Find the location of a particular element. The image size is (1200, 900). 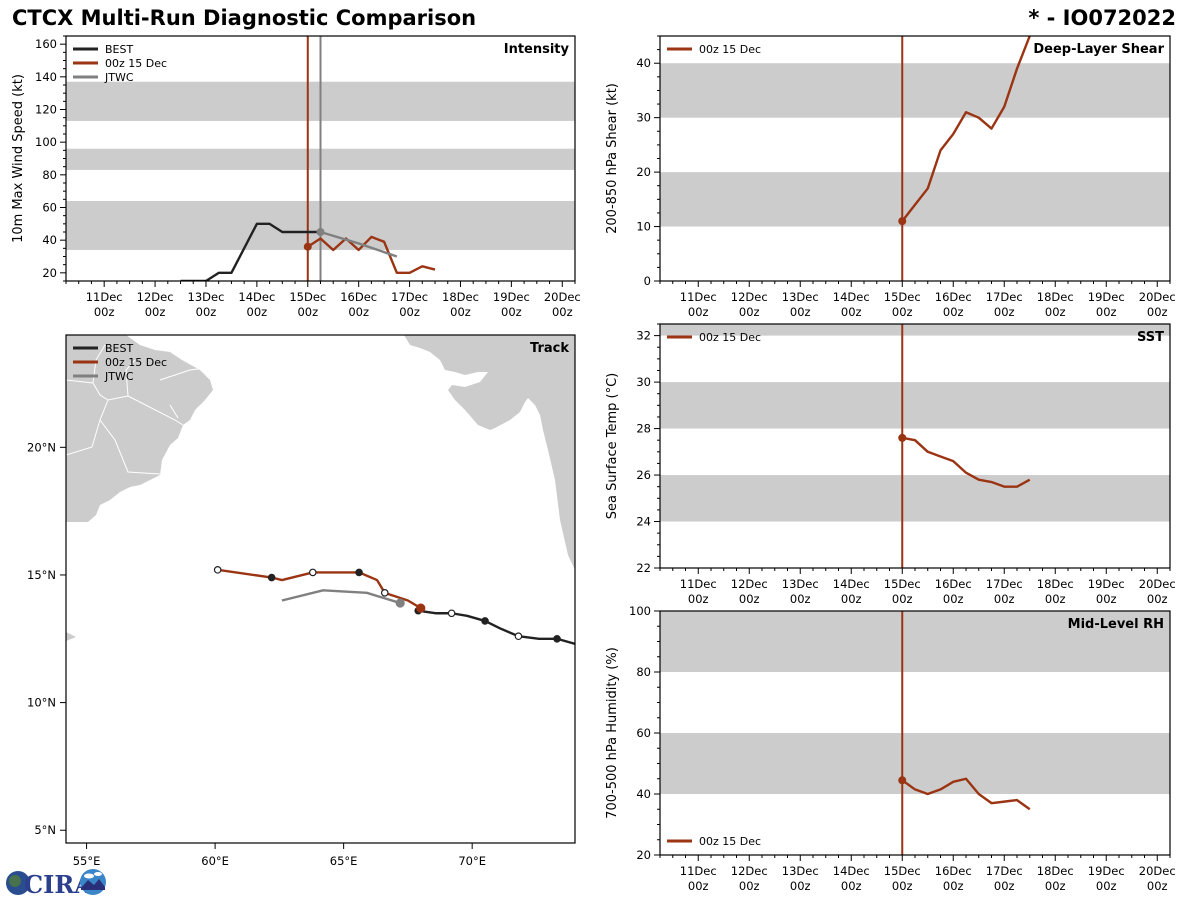

x-tick-label: 16Dec is located at coordinates (953, 871).